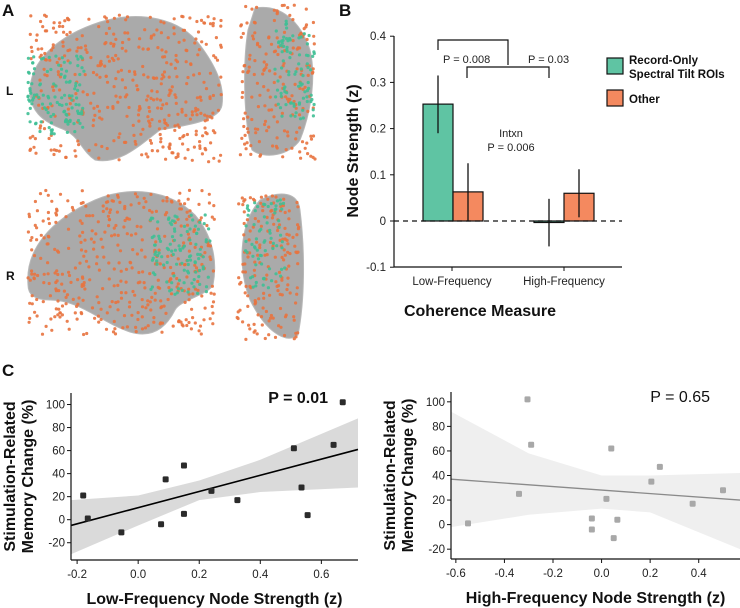  Describe the element at coordinates (376, 268) in the screenshot. I see `y-tick-label: -0.1` at that location.